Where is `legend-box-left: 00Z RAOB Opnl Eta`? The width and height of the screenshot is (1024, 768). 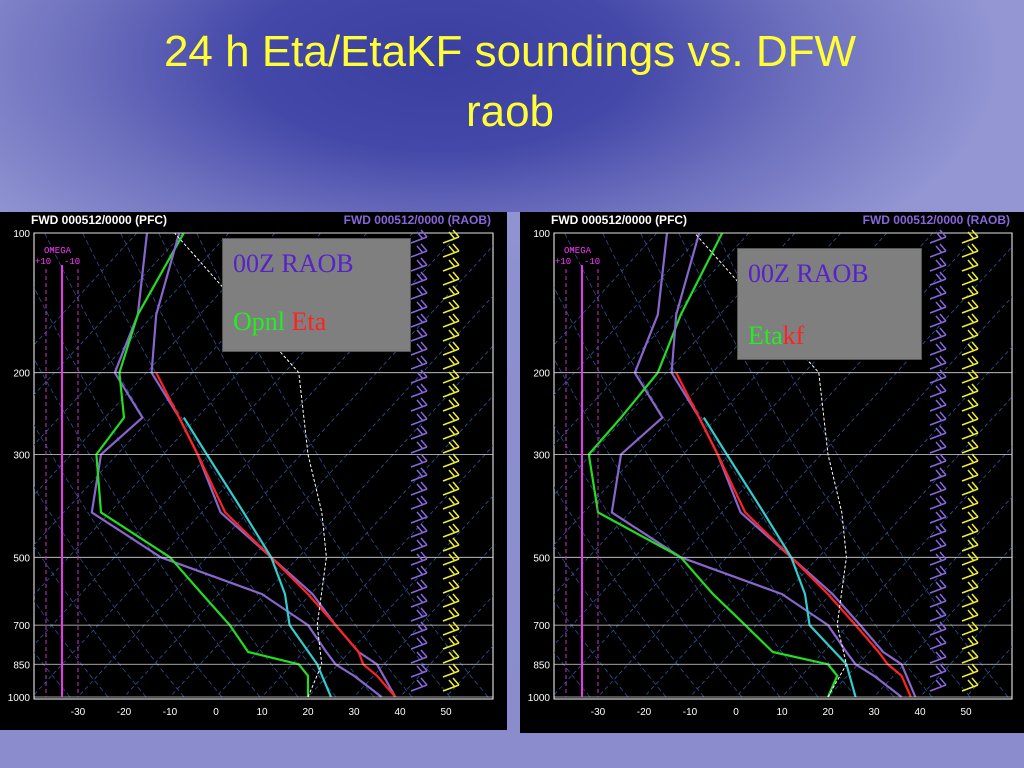
legend-box-left: 00Z RAOB Opnl Eta is located at coordinates (316, 295).